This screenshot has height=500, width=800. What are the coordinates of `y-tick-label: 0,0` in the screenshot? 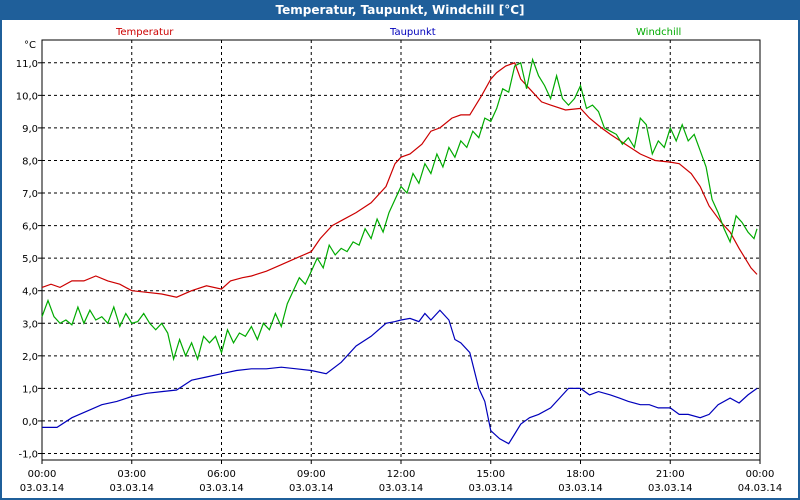 It's located at (30, 422).